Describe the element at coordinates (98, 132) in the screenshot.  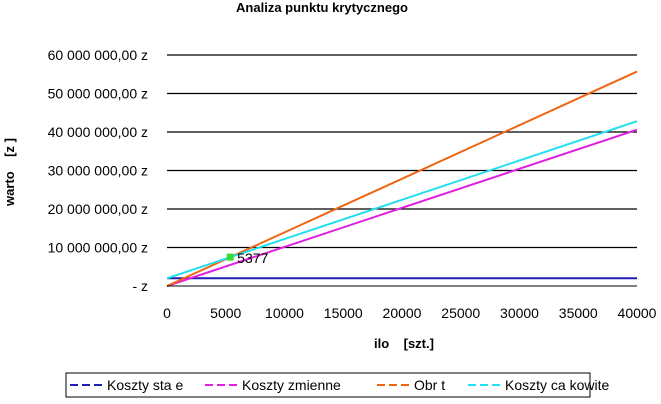
I see `y-tick-label: 40 000 000,00 z` at that location.